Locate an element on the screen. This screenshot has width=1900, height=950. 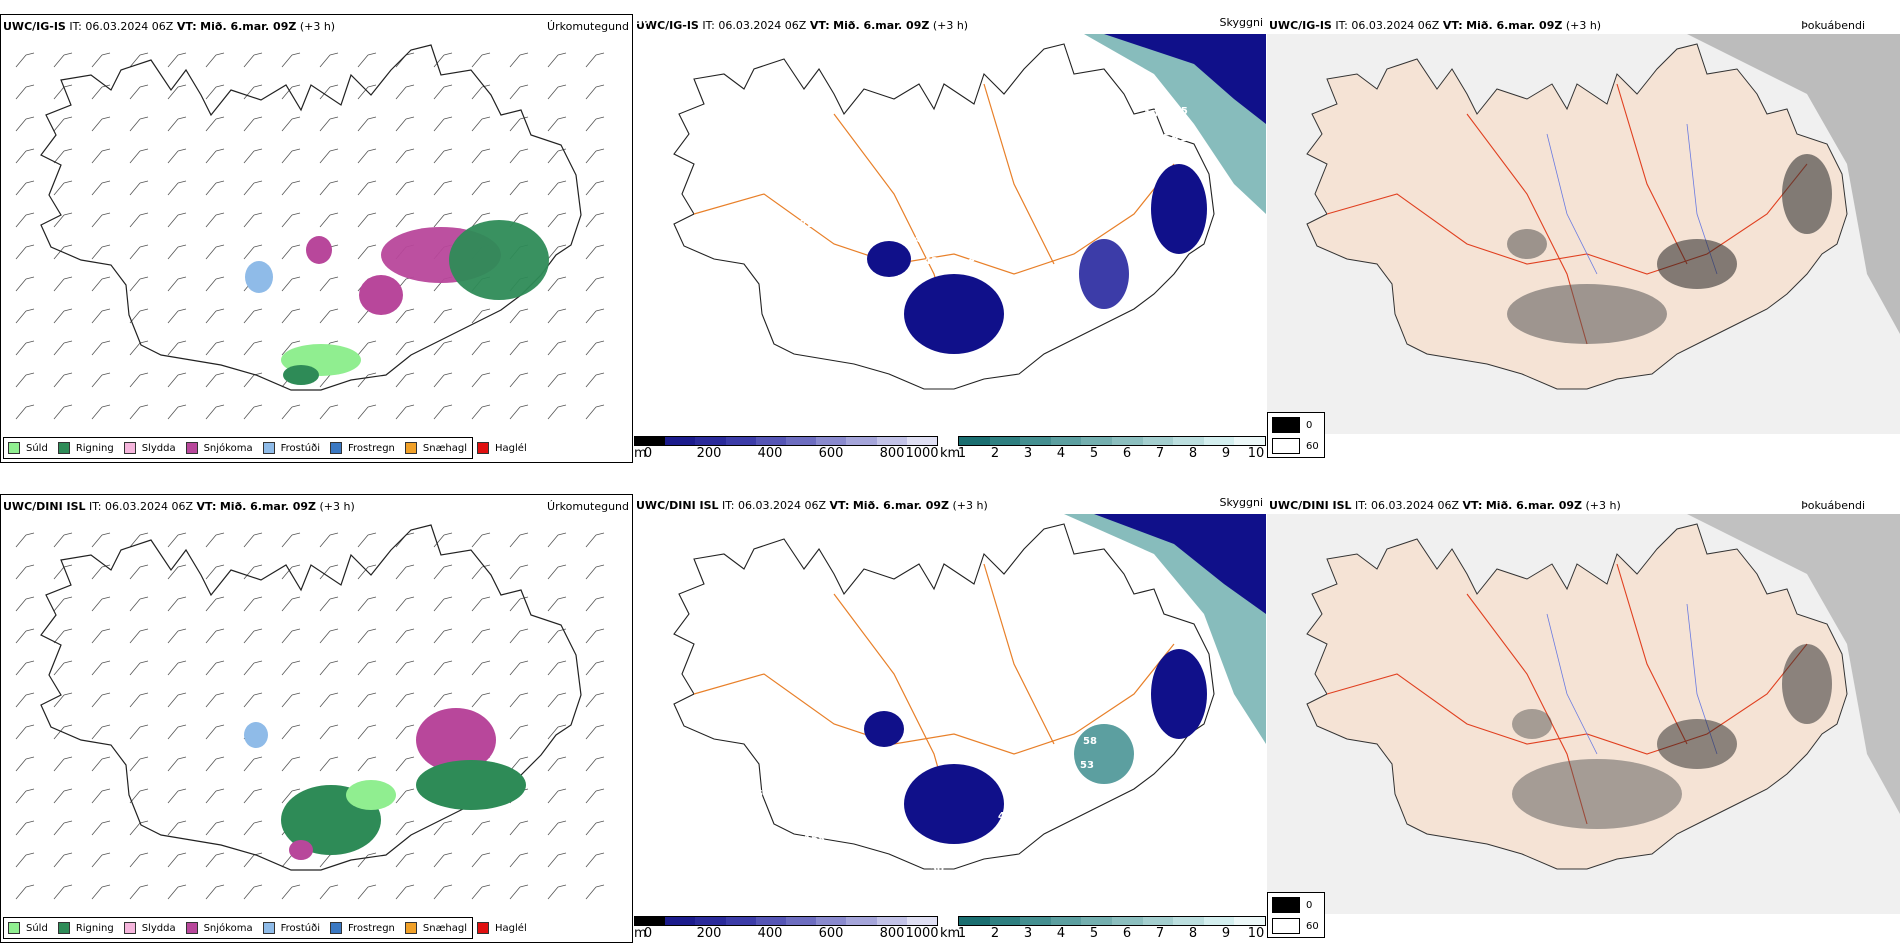
cloud-base-label: 74 is located at coordinates (1155, 621).